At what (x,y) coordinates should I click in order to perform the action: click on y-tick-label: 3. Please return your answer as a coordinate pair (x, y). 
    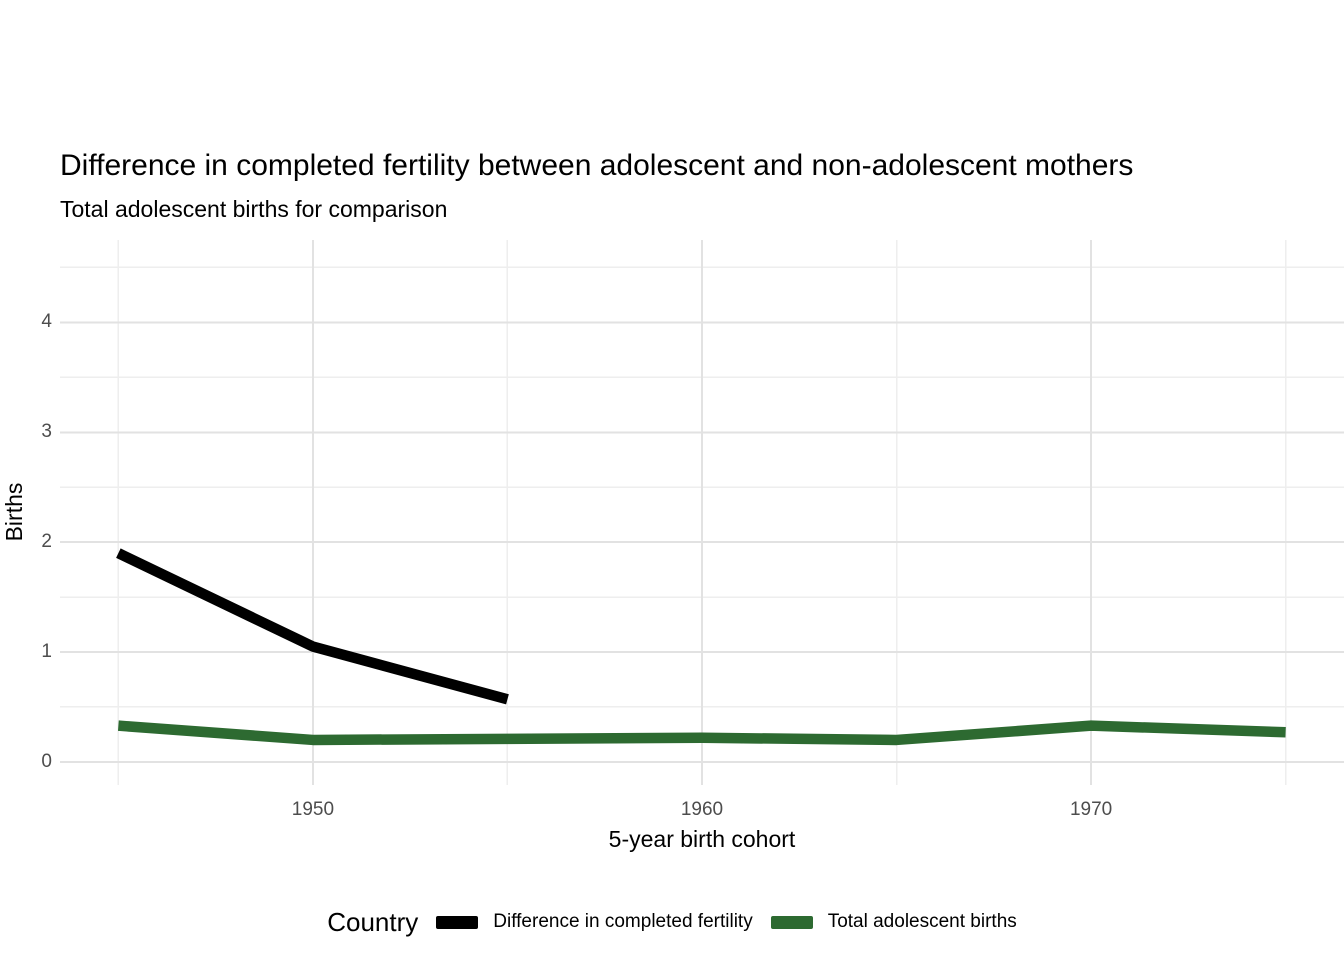
    Looking at the image, I should click on (46, 432).